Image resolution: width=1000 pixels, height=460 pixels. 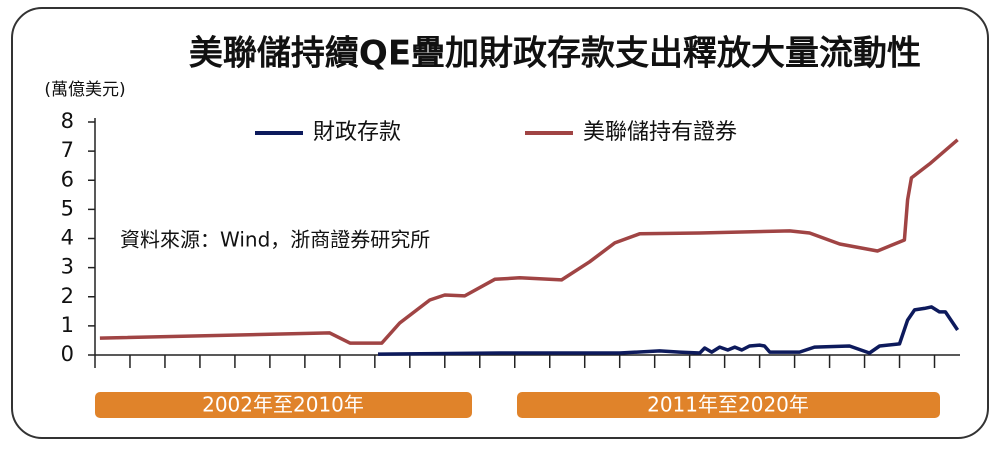 I want to click on y-tick-label: 2, so click(x=67, y=296).